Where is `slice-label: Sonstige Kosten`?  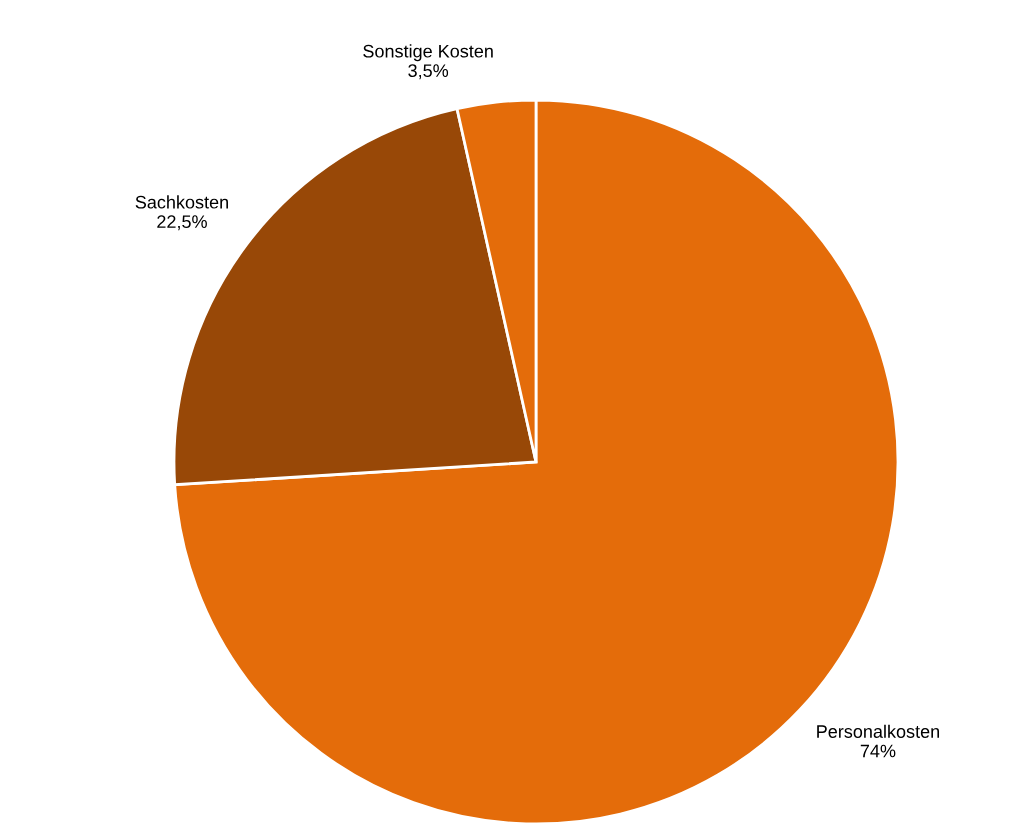
slice-label: Sonstige Kosten is located at coordinates (428, 53).